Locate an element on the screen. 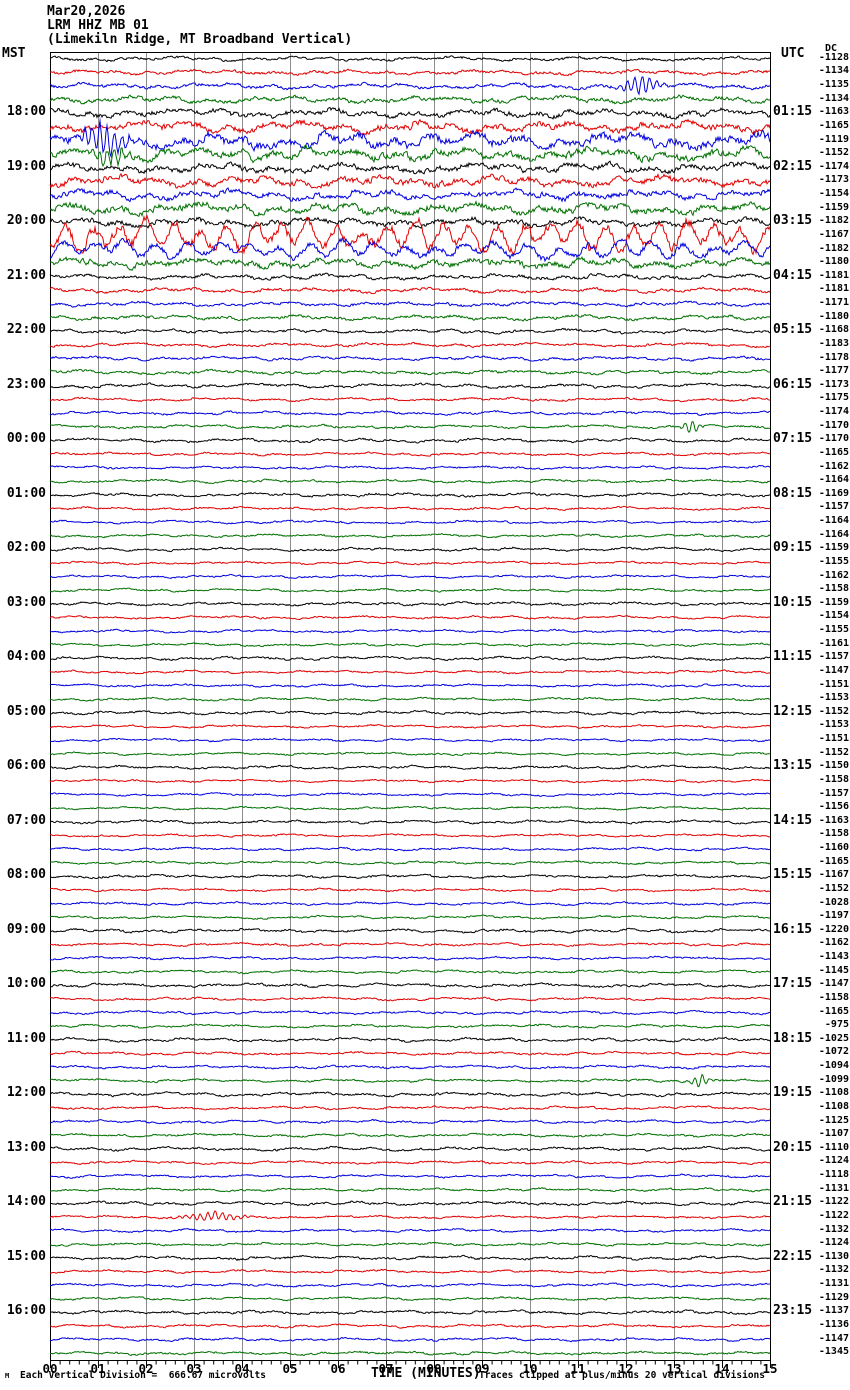 This screenshot has width=850, height=1390. mst-hour-label: 03:00 is located at coordinates (26, 602).